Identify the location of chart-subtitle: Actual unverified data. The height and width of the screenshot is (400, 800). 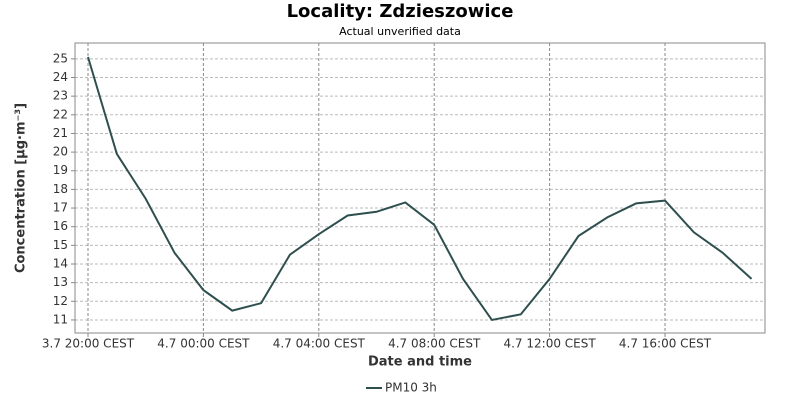
(400, 31).